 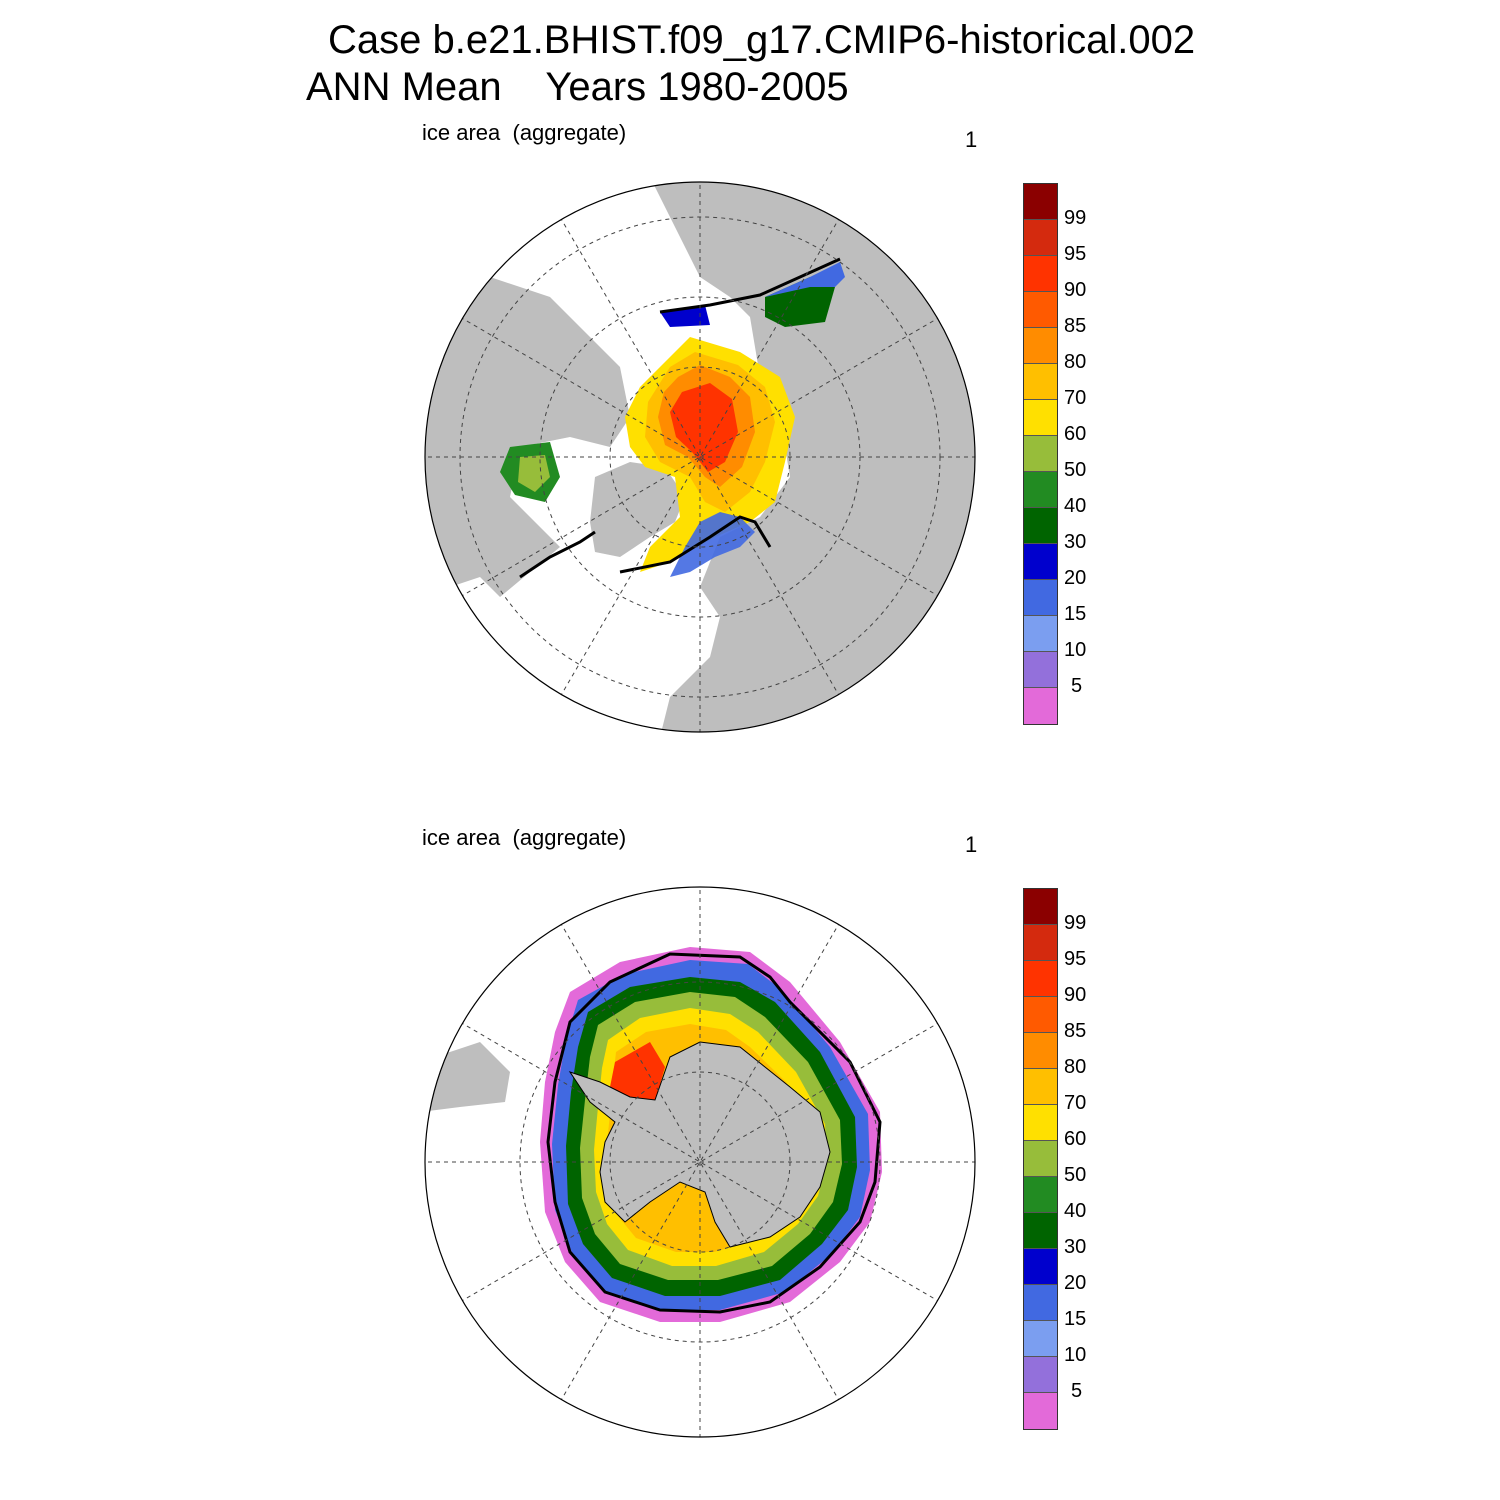 I want to click on colorbar-top, so click(x=1040, y=454).